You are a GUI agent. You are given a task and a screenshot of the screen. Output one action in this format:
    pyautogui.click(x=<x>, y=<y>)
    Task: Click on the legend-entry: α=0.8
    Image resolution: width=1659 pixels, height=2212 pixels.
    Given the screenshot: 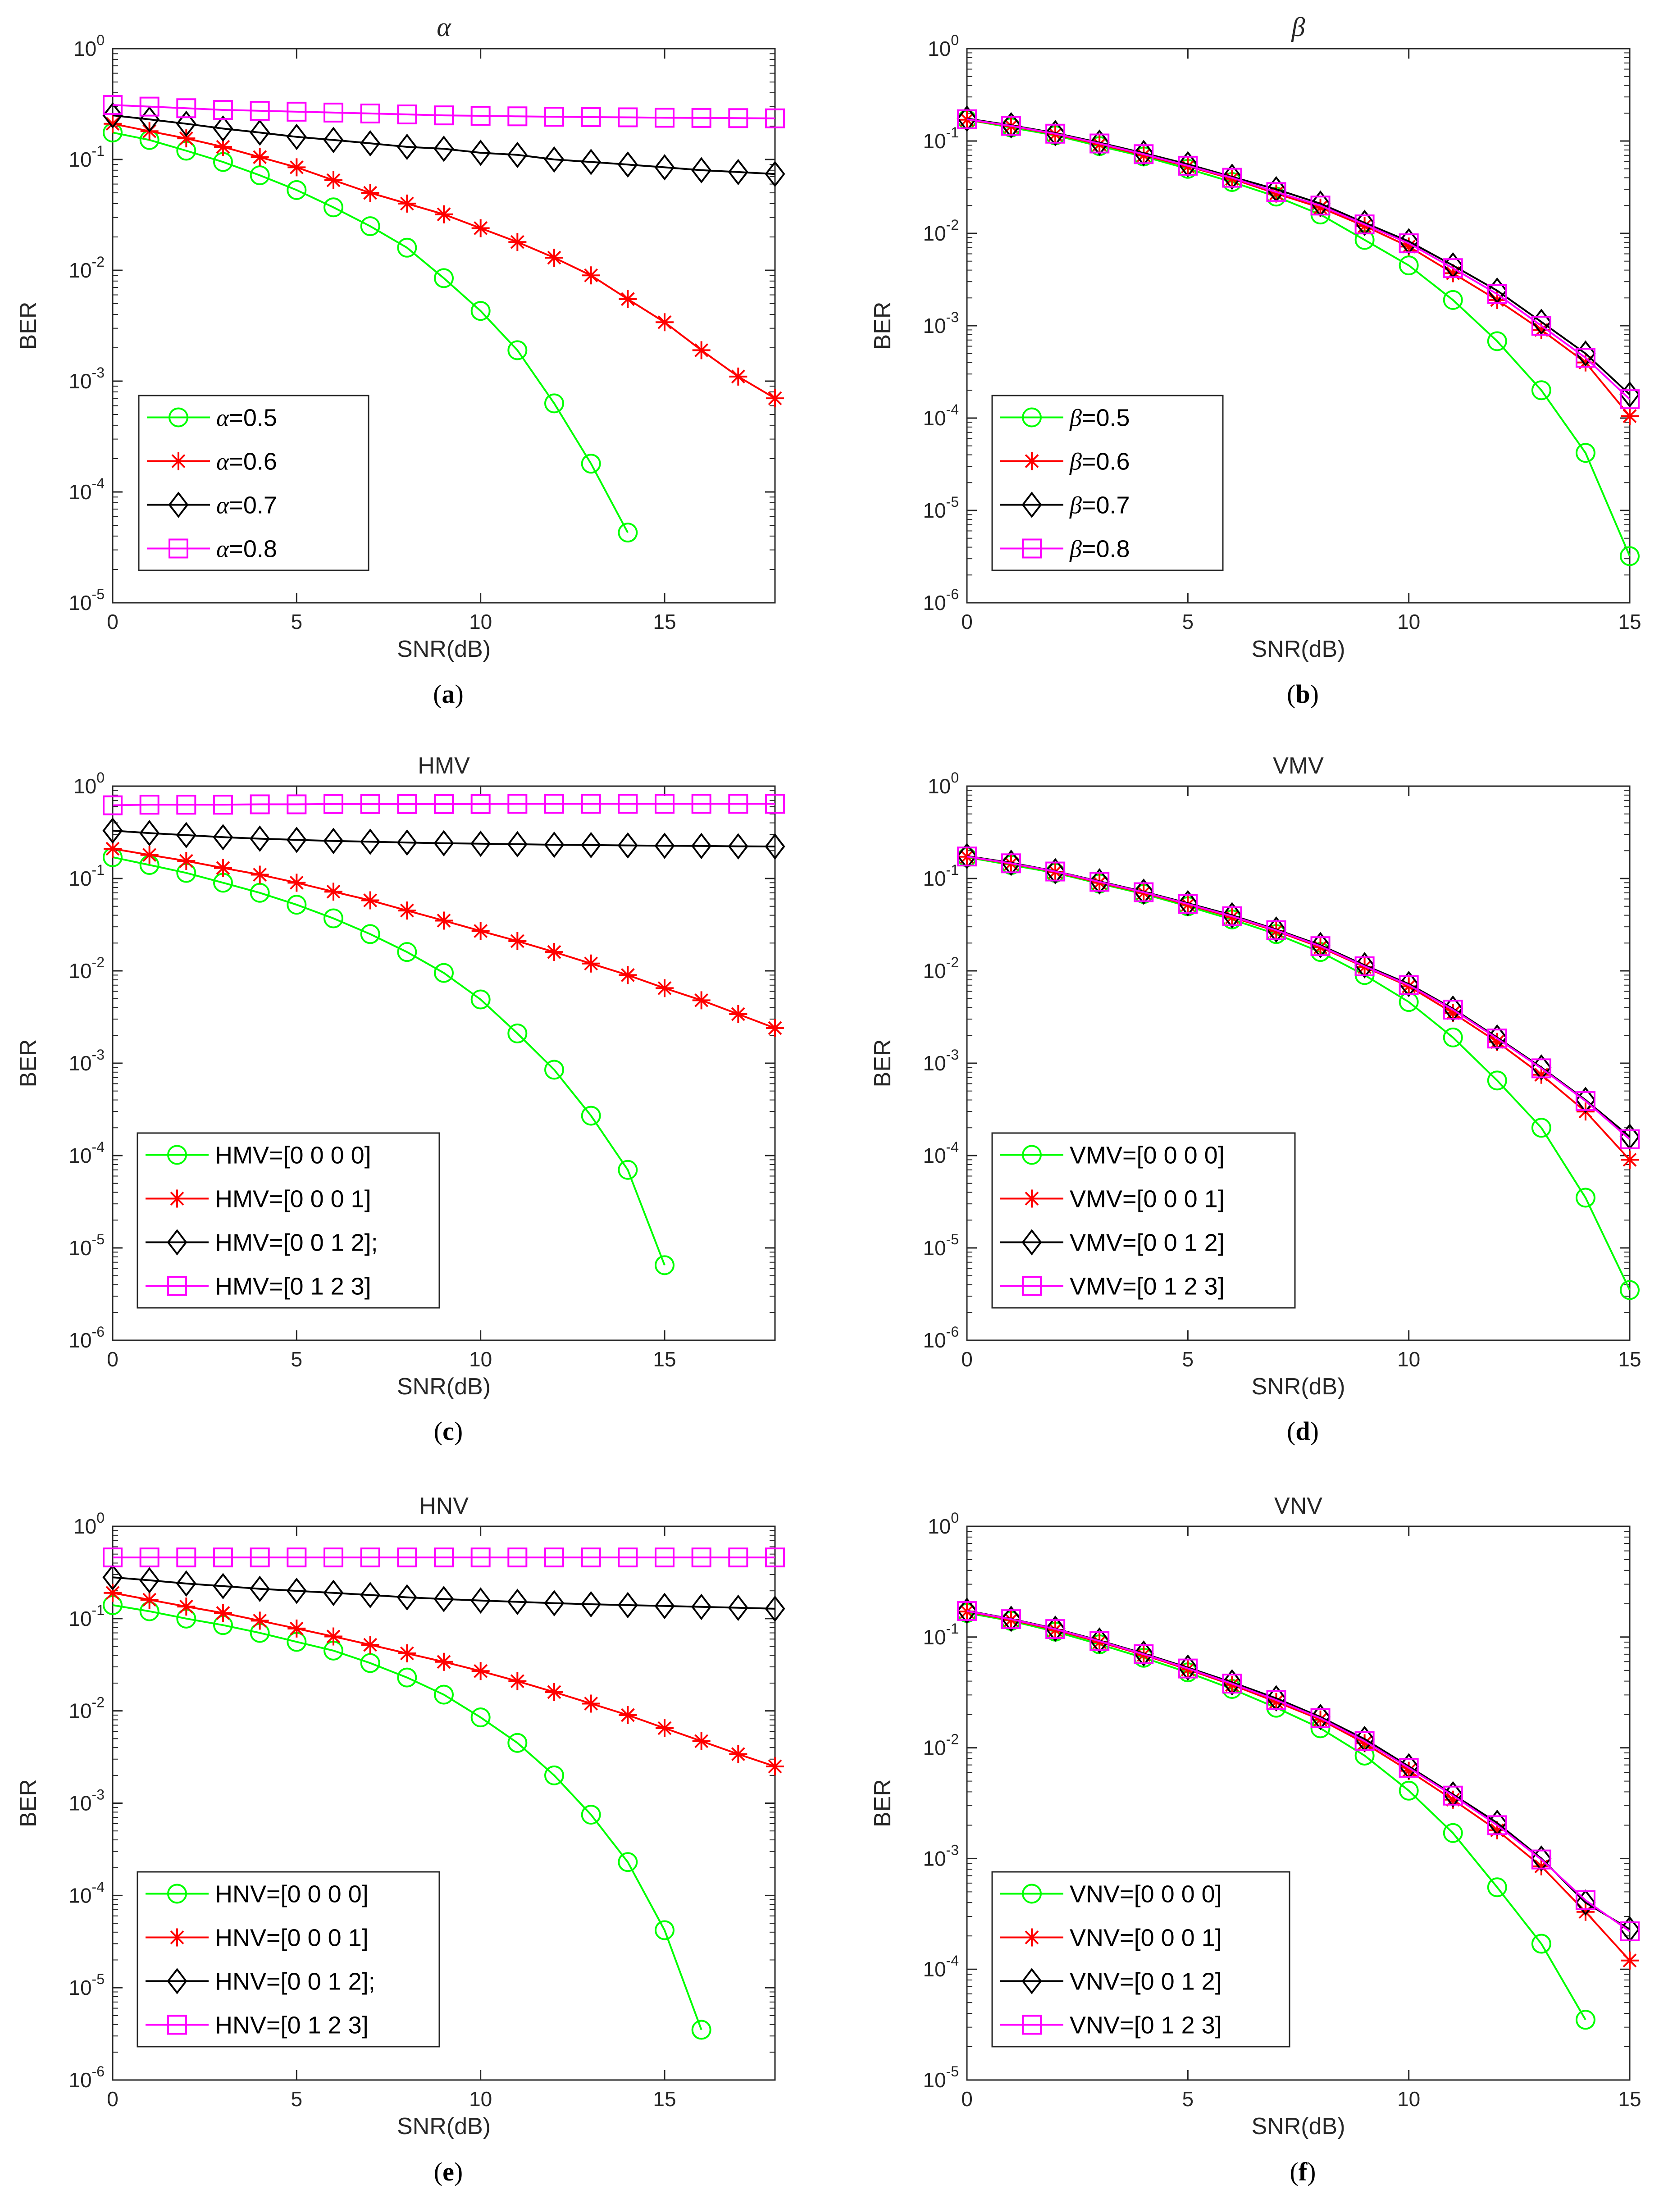 What is the action you would take?
    pyautogui.click(x=246, y=549)
    